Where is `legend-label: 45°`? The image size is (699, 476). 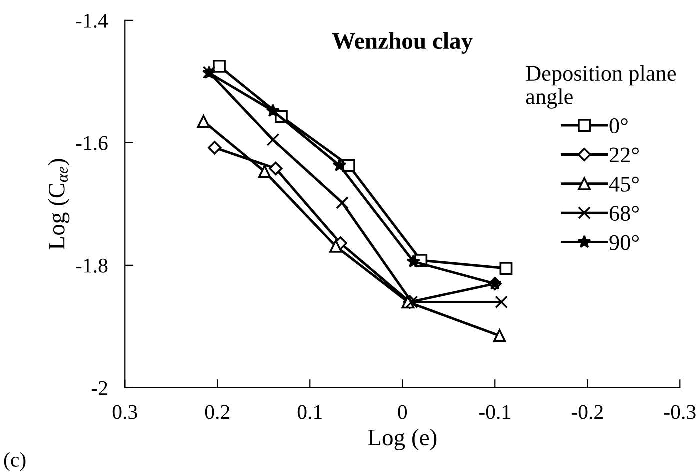 legend-label: 45° is located at coordinates (624, 184).